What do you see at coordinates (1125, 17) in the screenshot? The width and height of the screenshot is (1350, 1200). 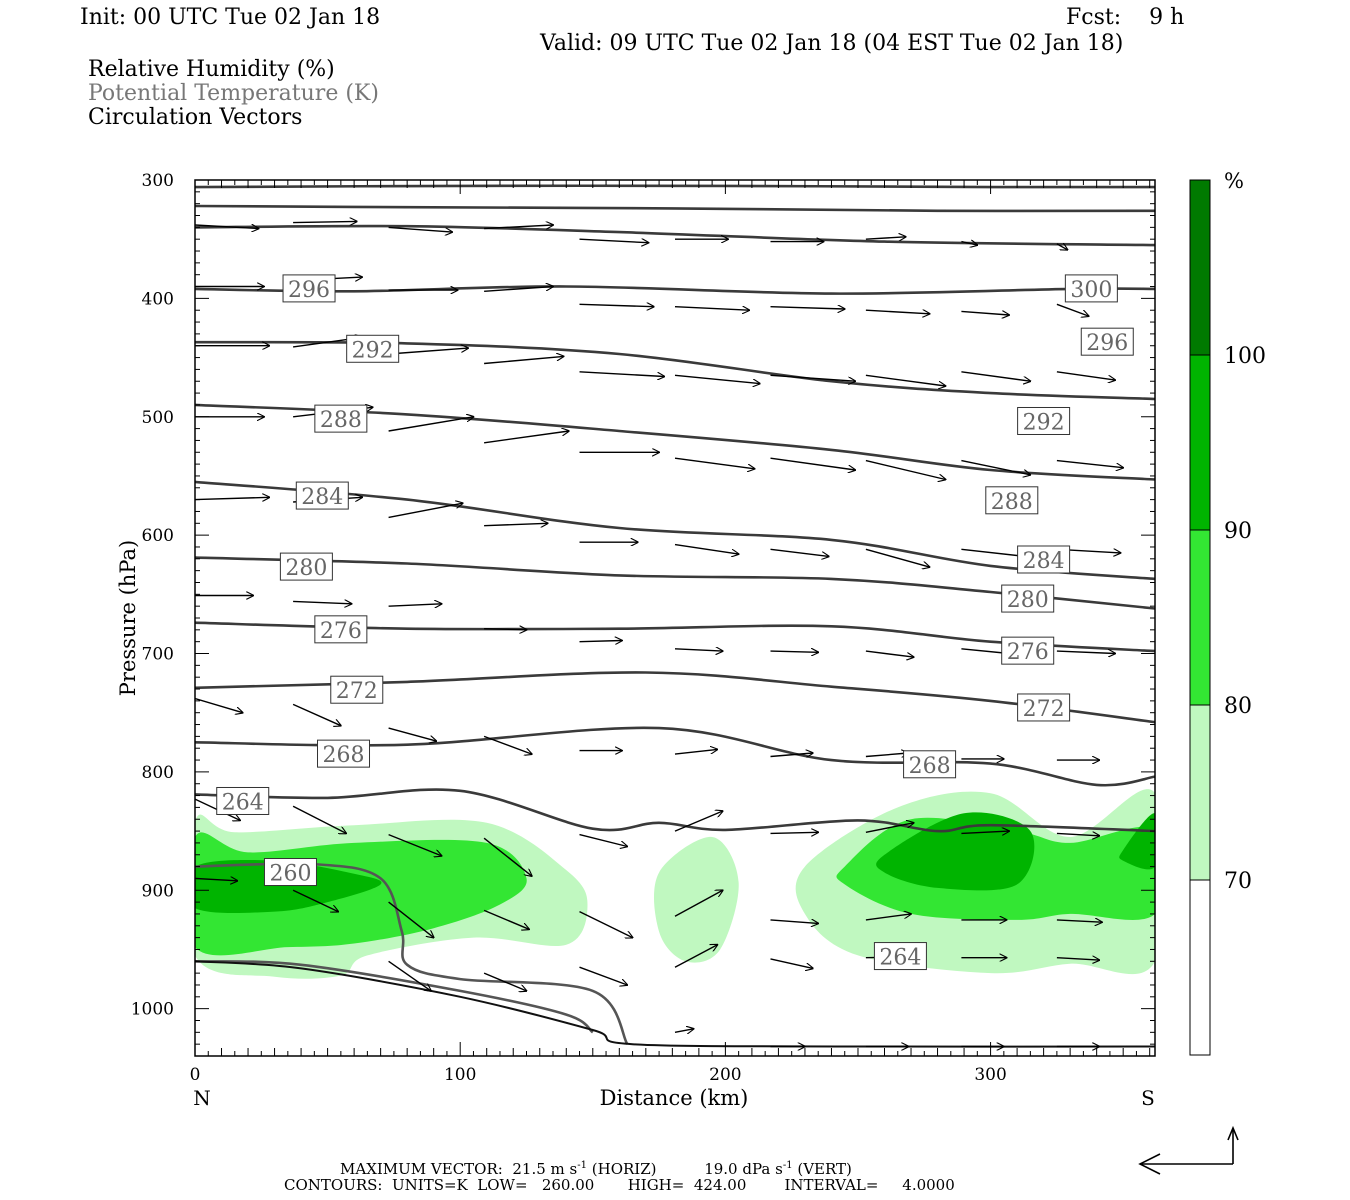 I see `forecast-hour: Fcst: 9 h` at bounding box center [1125, 17].